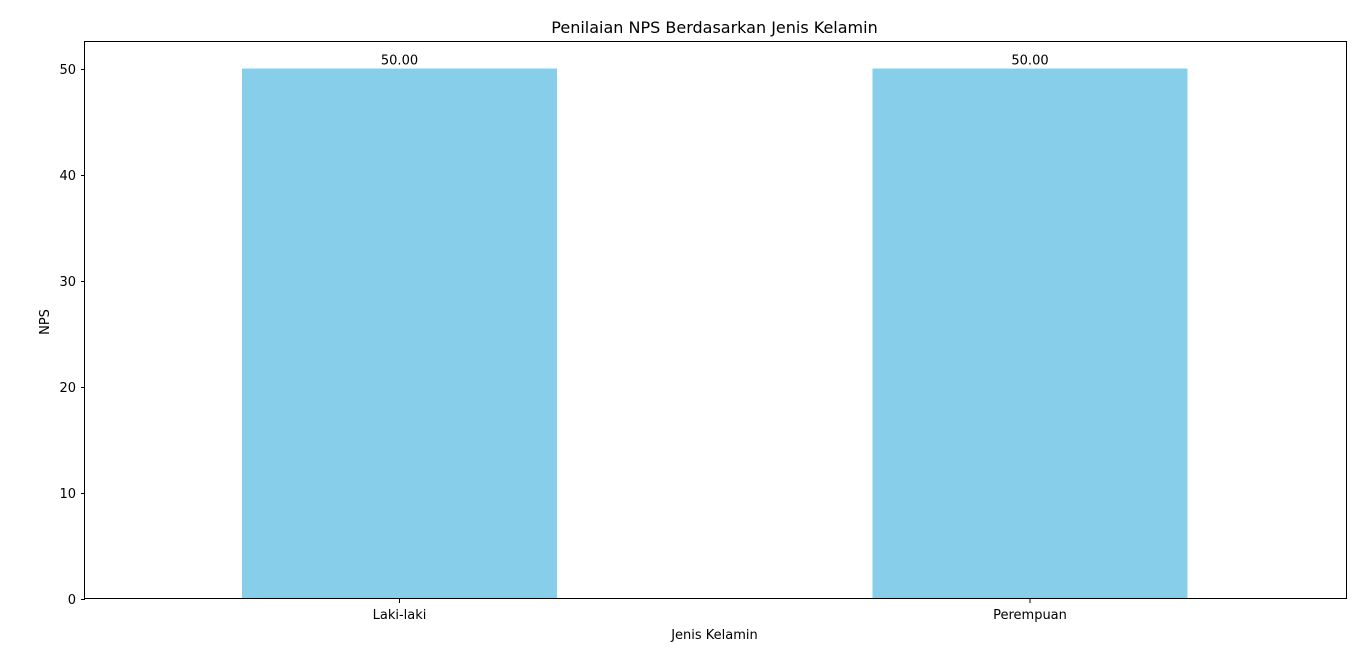 This screenshot has width=1366, height=663. What do you see at coordinates (72, 600) in the screenshot?
I see `y-tick-label: 0` at bounding box center [72, 600].